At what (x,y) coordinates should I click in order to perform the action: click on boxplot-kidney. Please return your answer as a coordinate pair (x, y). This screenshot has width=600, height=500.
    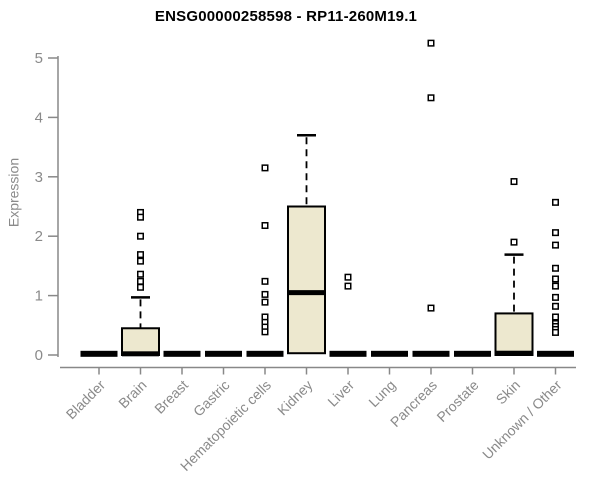
    Looking at the image, I should click on (306, 244).